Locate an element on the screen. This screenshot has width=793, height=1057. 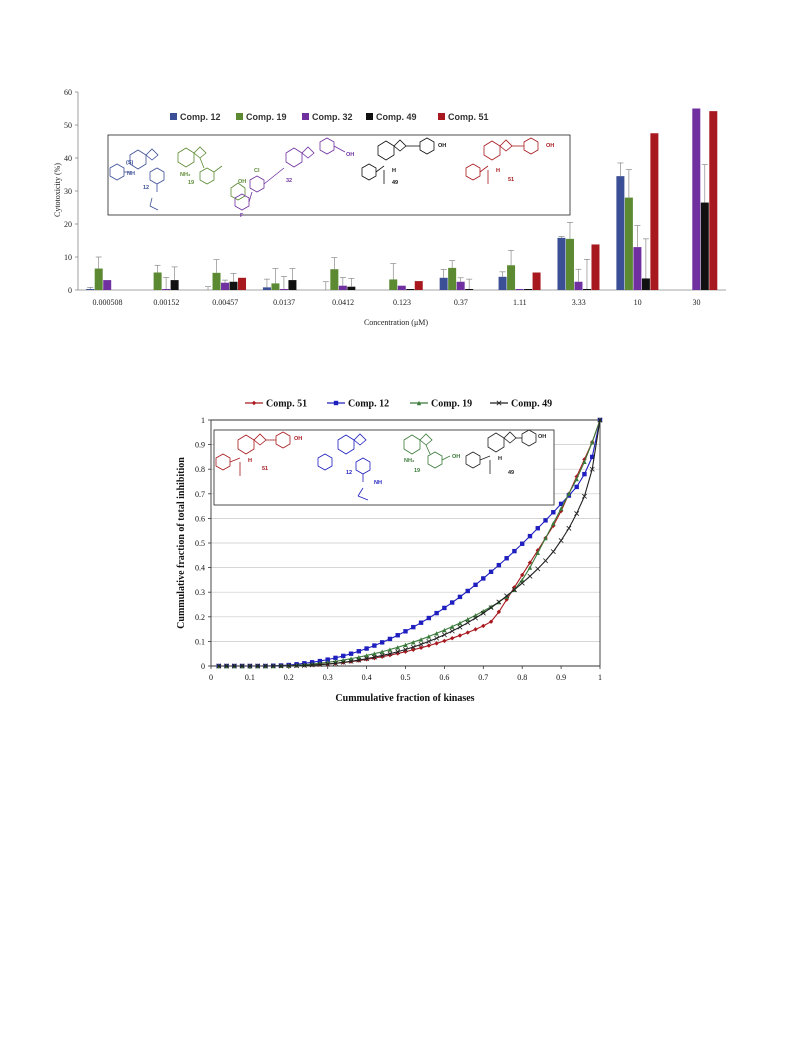
chart2-legend-marker is located at coordinates (254, 403).